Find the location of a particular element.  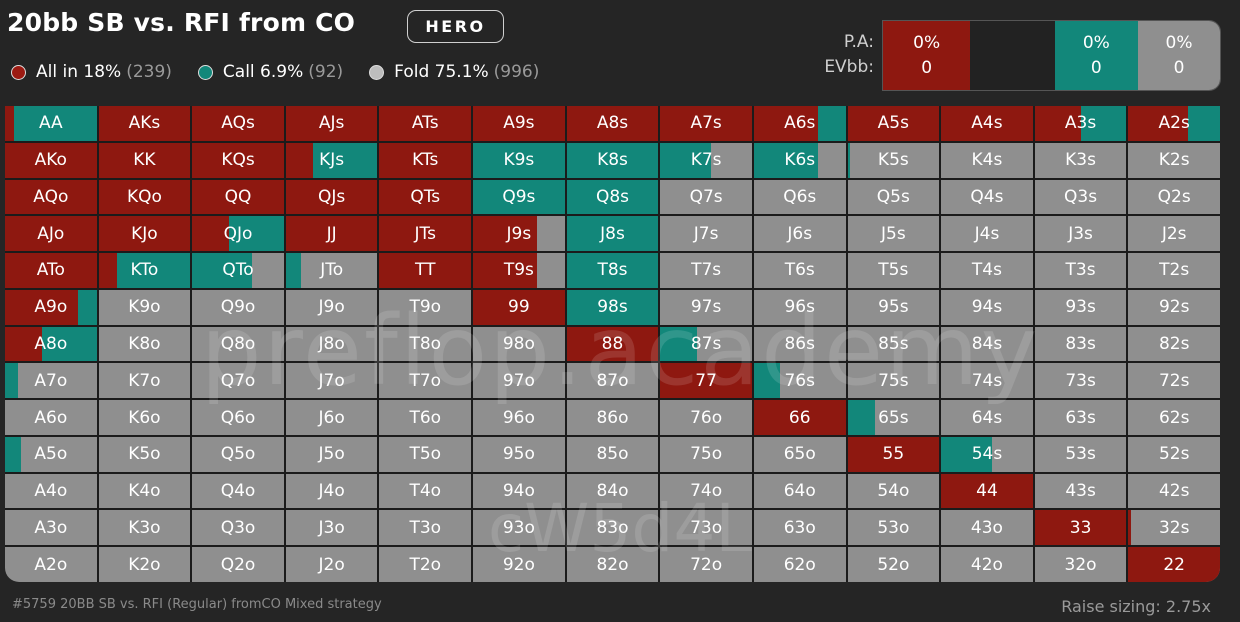

hand-cell-AA: AA is located at coordinates (51, 123).